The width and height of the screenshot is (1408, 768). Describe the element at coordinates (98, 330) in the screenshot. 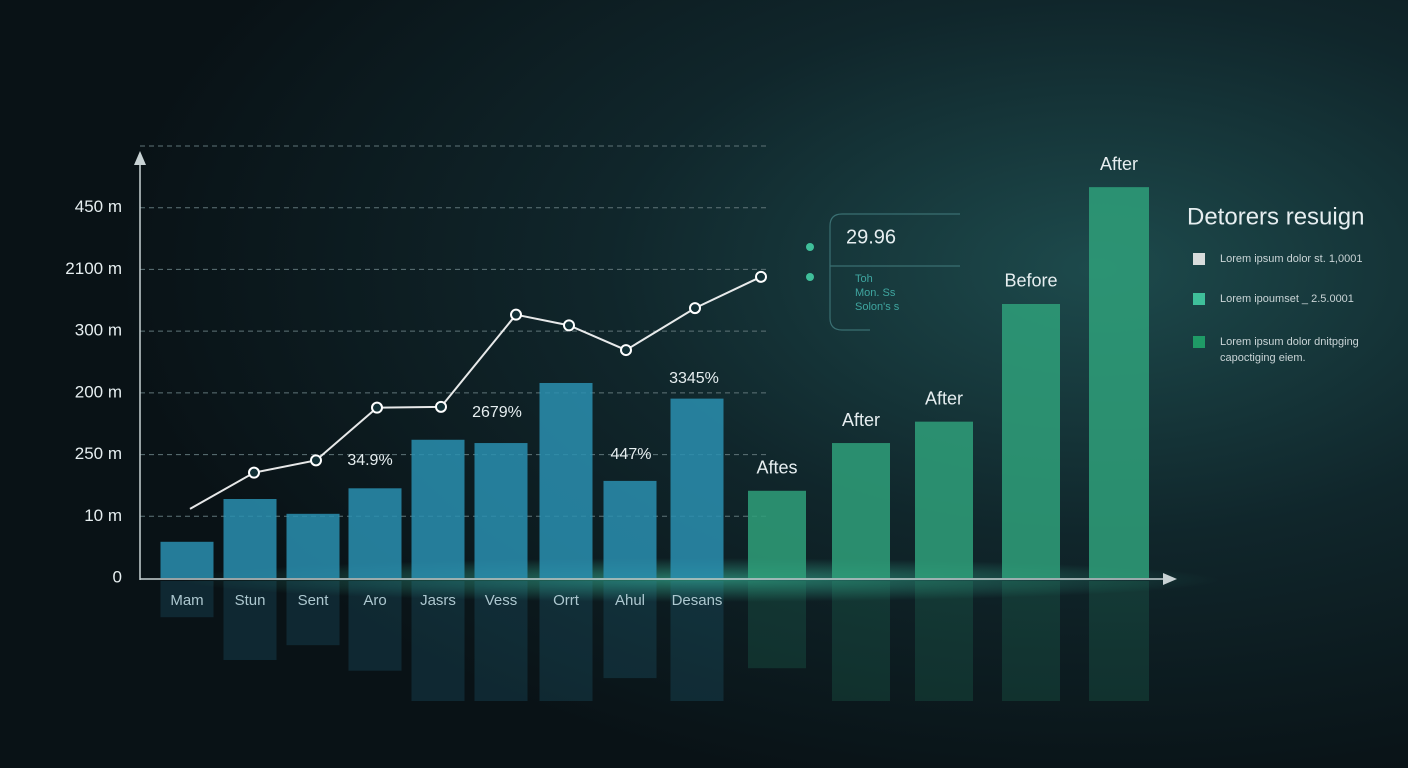

I see `y-tick-label: 300 m` at that location.